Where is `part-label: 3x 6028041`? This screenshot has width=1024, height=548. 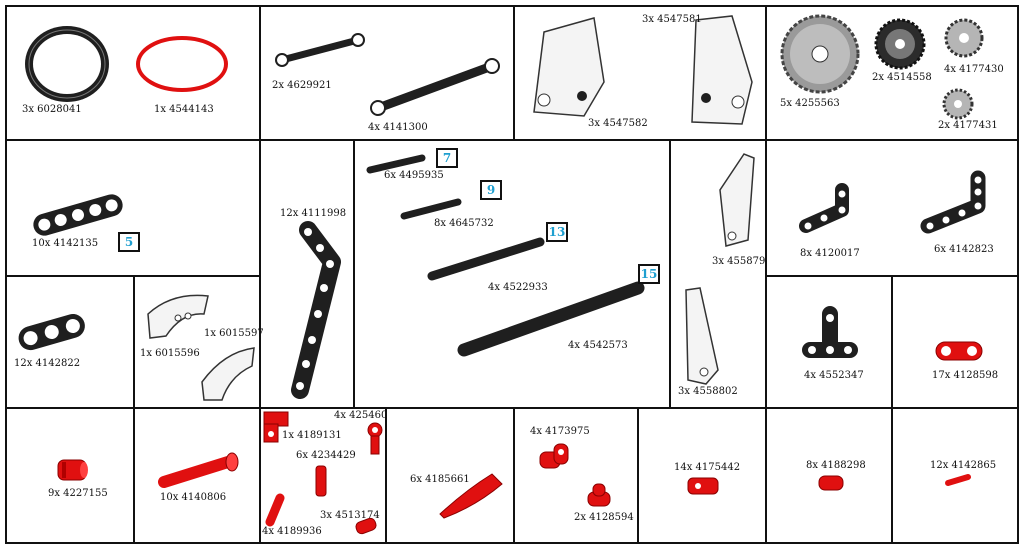
part-label: 3x 6028041 is located at coordinates (52, 109).